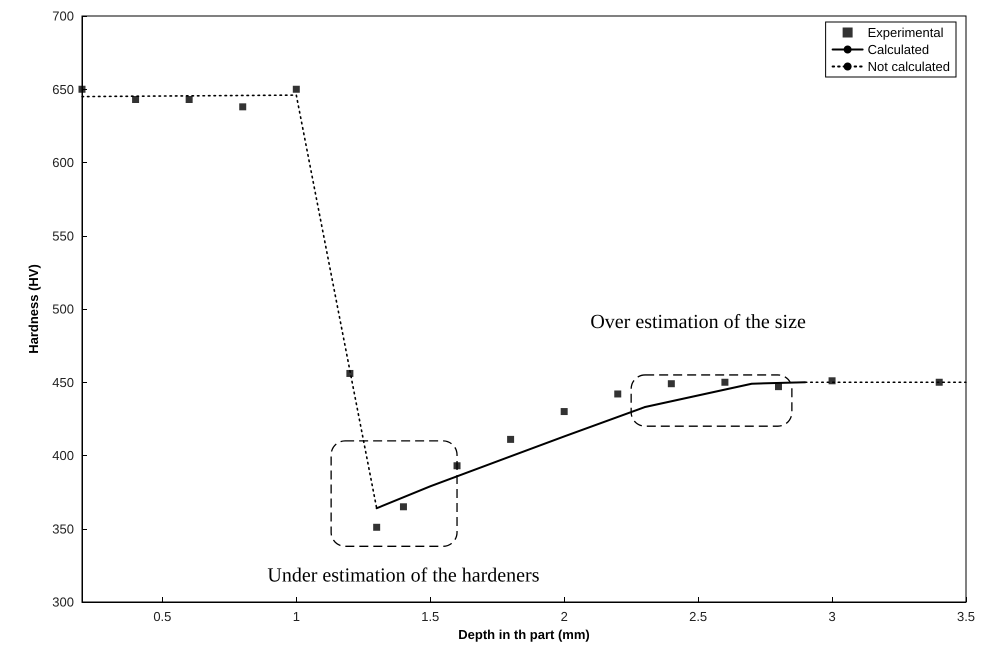  I want to click on annotation: Under estimation of the hardeners, so click(403, 575).